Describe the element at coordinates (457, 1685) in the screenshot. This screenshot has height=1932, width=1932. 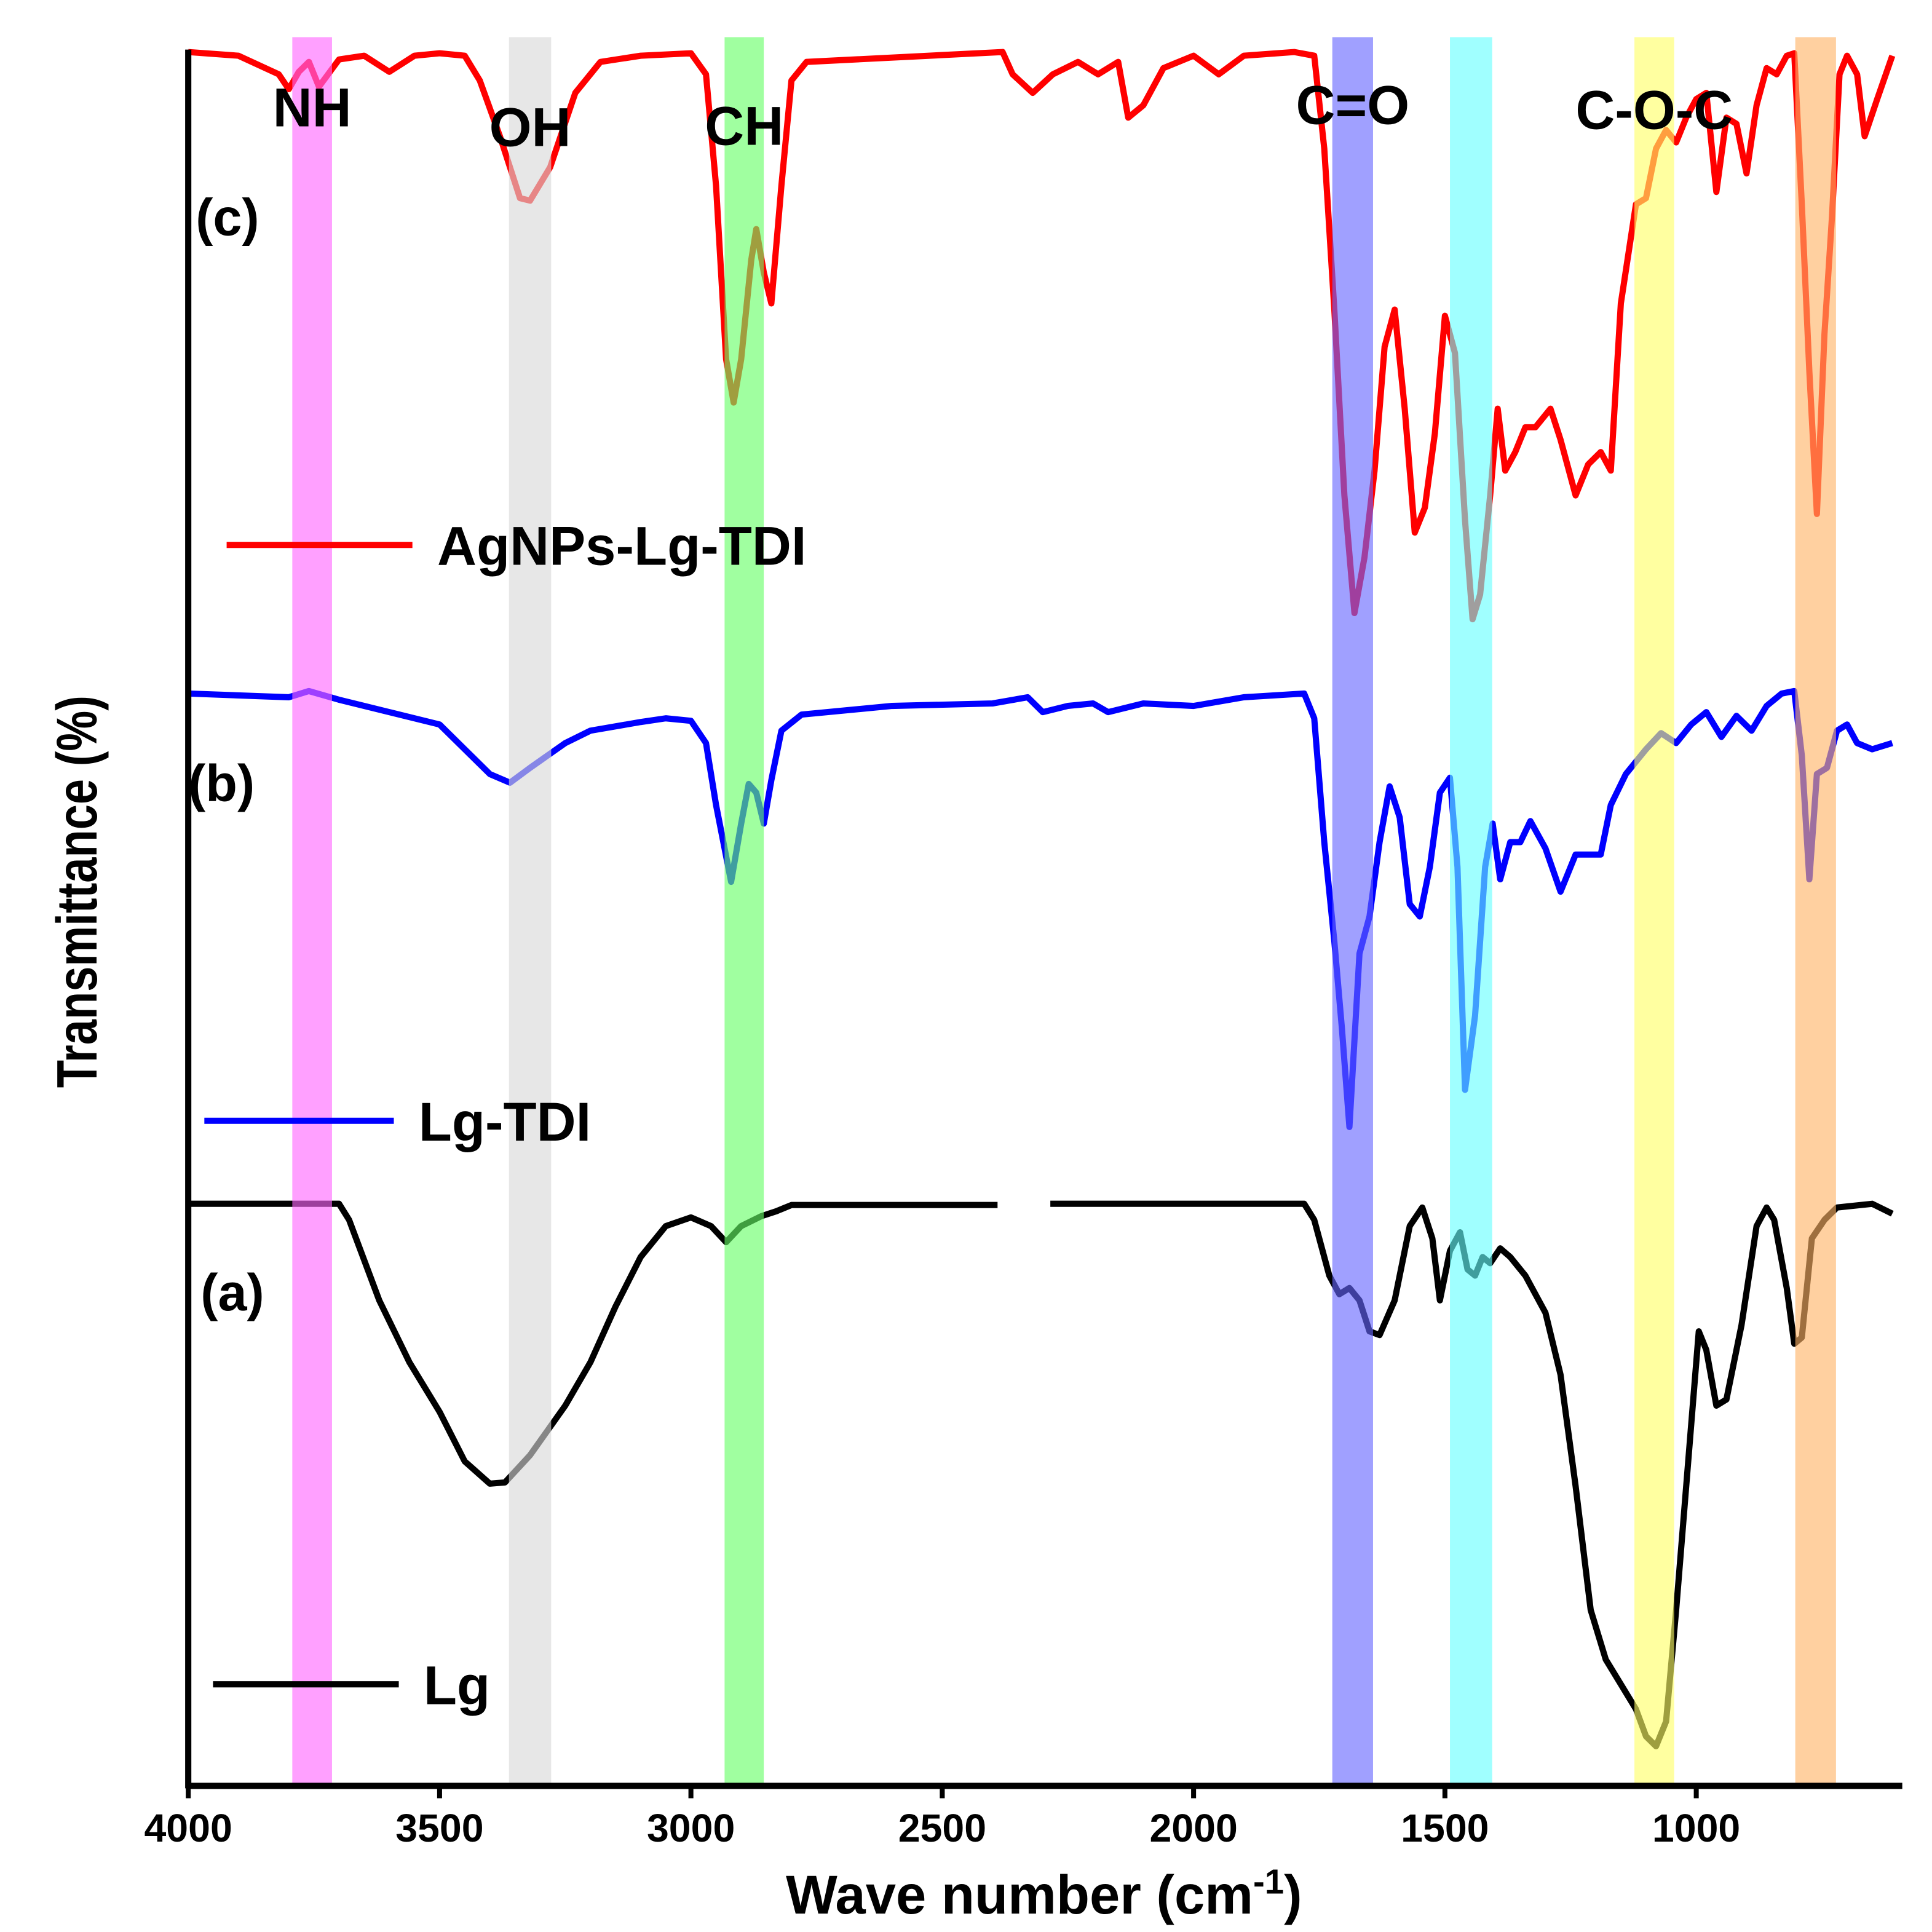
I see `legend-label: Lg` at that location.